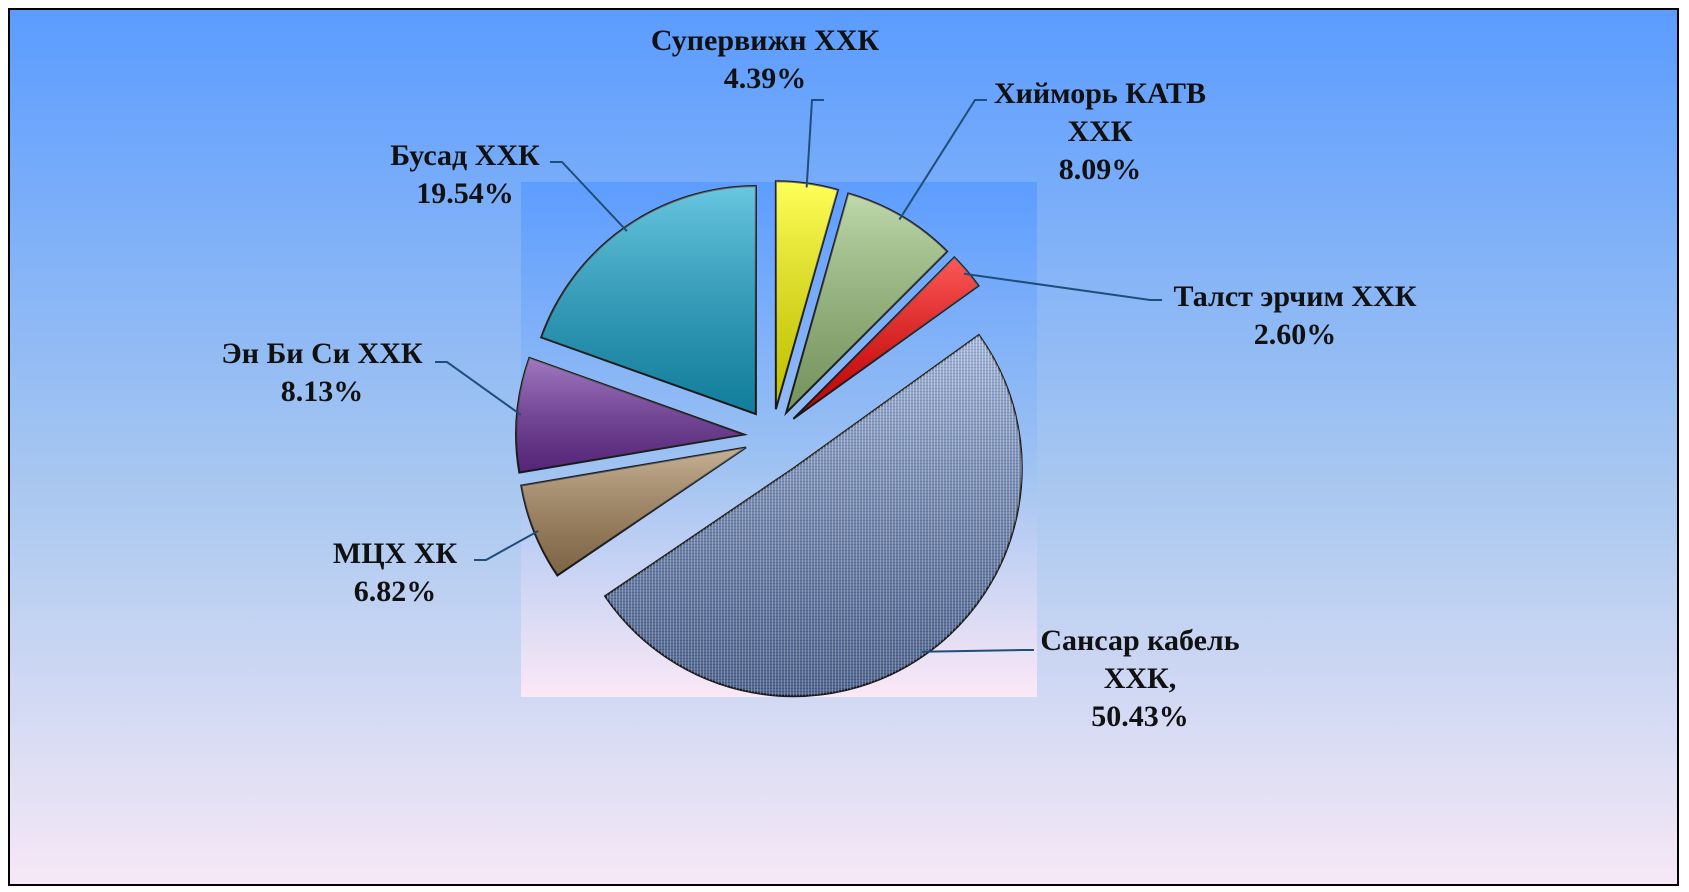 This screenshot has width=1689, height=892. I want to click on slice-value: 4.39%, so click(765, 78).